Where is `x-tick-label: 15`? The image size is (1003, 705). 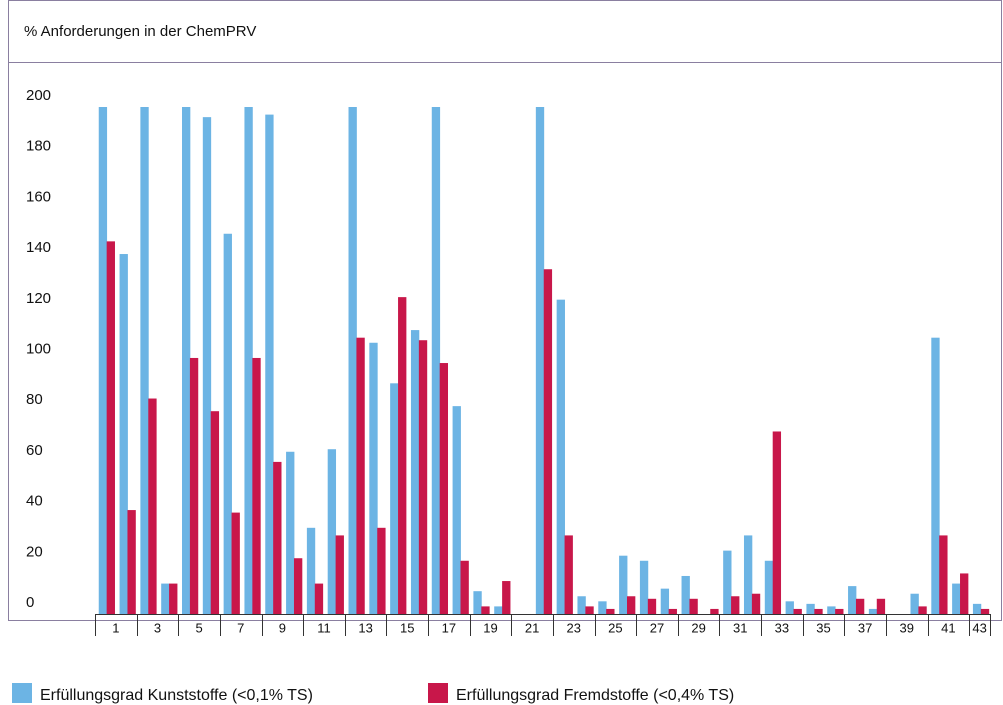
x-tick-label: 15 is located at coordinates (407, 627).